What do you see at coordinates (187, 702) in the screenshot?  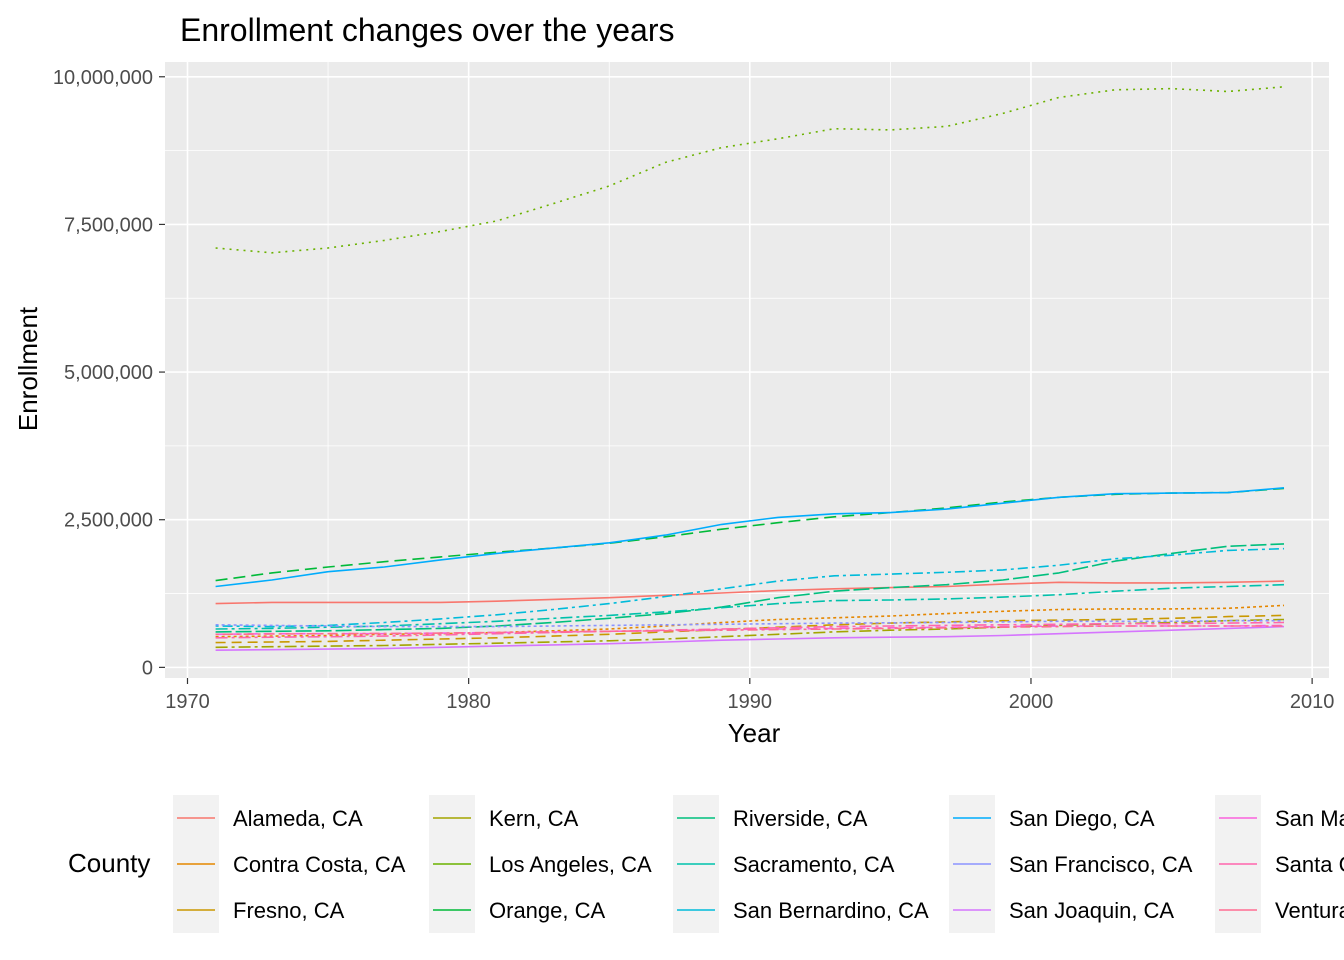 I see `x-tick-label: 1970` at bounding box center [187, 702].